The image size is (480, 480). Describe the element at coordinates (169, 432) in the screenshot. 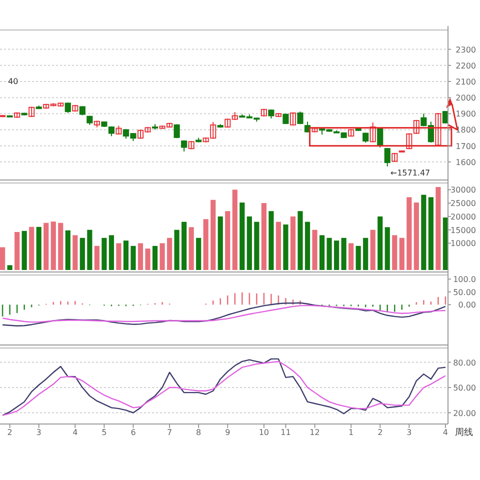

I see `x-tick-label: 7` at that location.